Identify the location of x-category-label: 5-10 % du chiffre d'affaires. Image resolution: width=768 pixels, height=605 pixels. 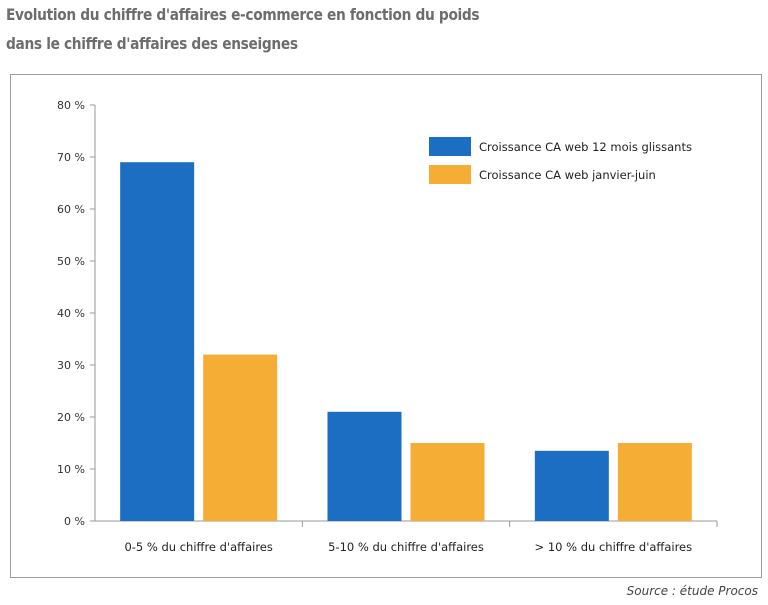
(406, 547).